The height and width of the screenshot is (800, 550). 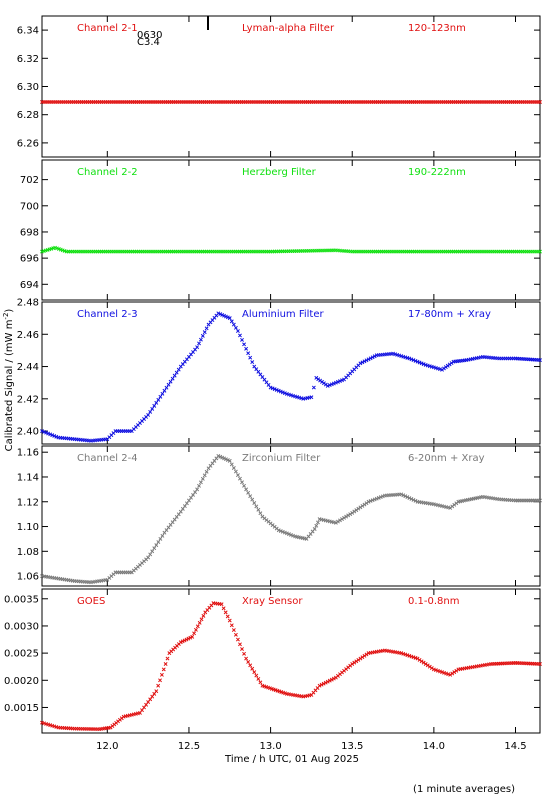 What do you see at coordinates (437, 172) in the screenshot?
I see `band-label: 190-222nm` at bounding box center [437, 172].